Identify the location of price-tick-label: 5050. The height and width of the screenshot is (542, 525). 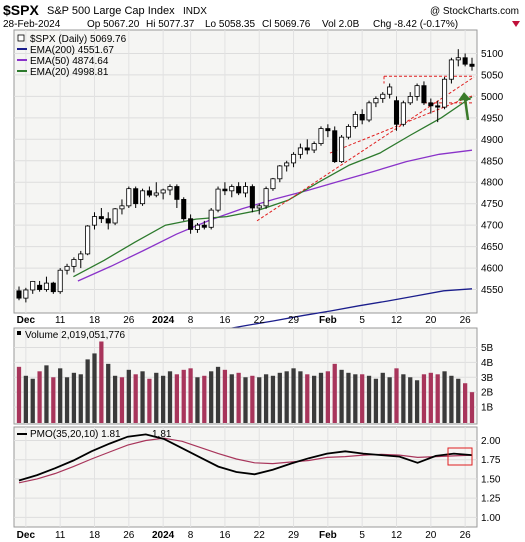
(492, 75).